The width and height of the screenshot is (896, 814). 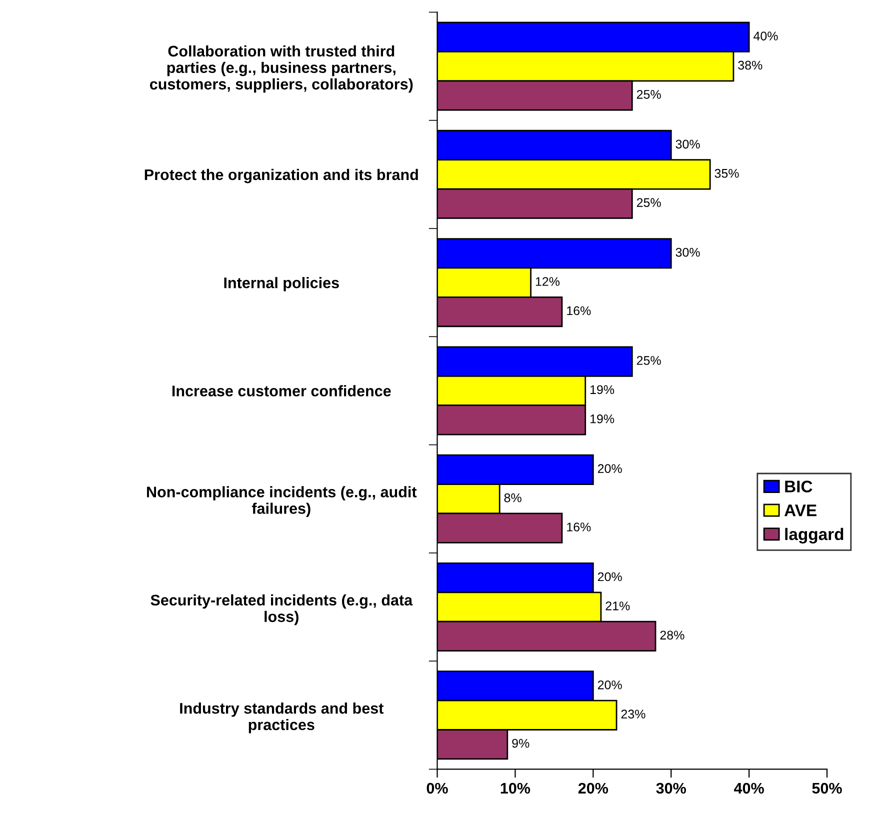 What do you see at coordinates (726, 173) in the screenshot?
I see `data-label: 35%` at bounding box center [726, 173].